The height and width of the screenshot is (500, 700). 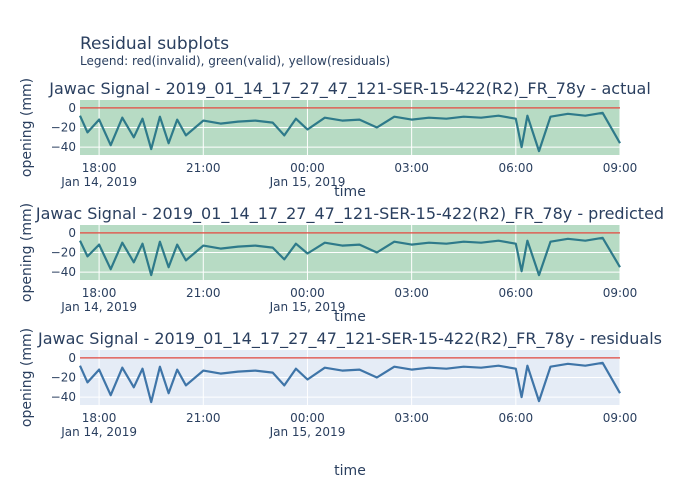 What do you see at coordinates (350, 471) in the screenshot?
I see `figure-x-axis-label: time` at bounding box center [350, 471].